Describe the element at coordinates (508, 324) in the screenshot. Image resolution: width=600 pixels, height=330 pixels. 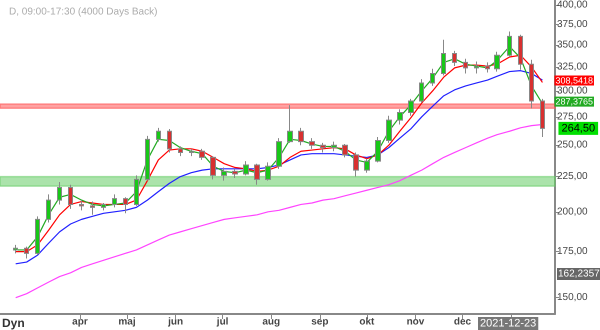
I see `text: 2021-12-23` at that location.